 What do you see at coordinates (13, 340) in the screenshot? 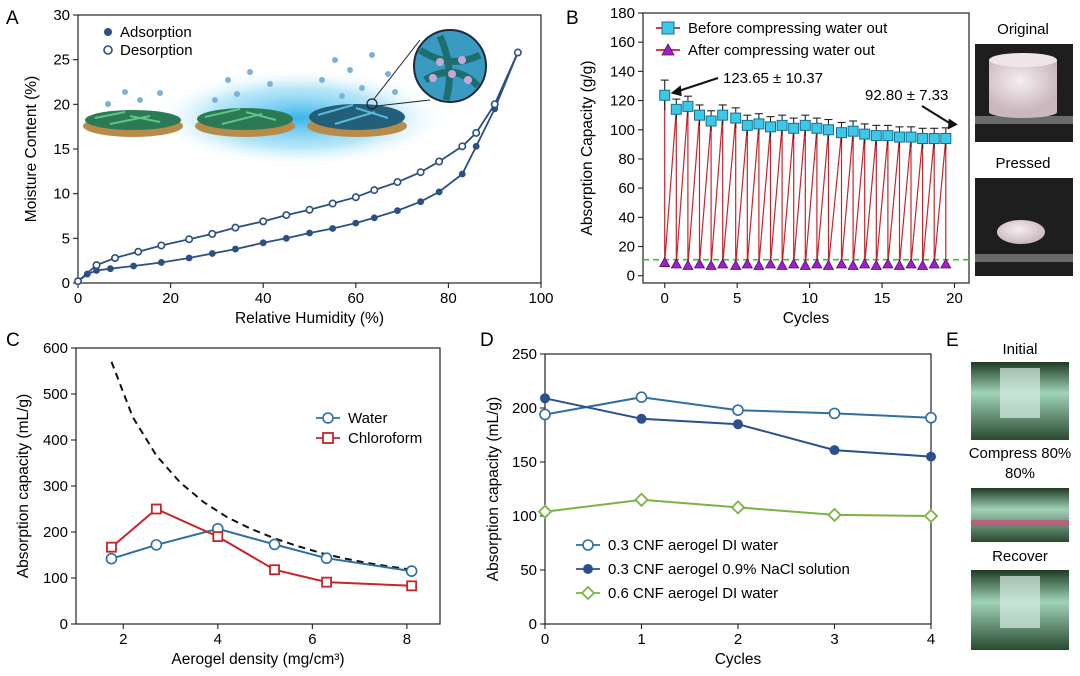
I see `panel-label-c: C` at bounding box center [13, 340].